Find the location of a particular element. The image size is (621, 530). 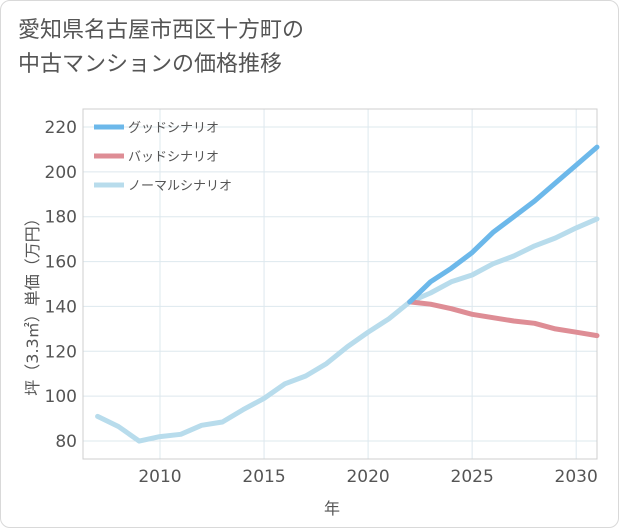

x-tick-2020: 2020 is located at coordinates (367, 477).